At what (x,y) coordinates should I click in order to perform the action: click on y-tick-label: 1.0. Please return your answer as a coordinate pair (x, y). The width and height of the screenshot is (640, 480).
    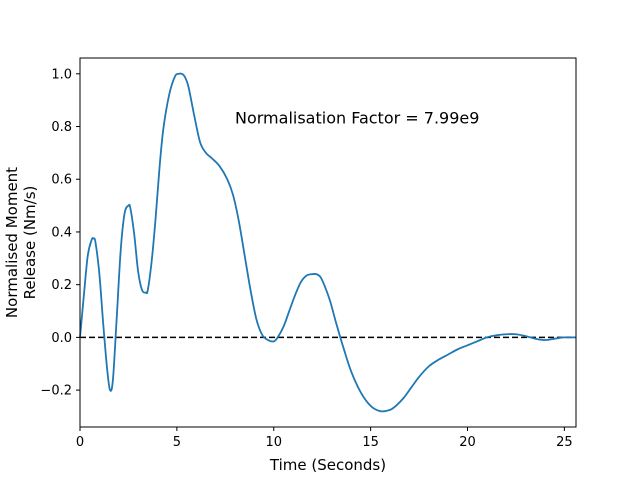
    Looking at the image, I should click on (61, 74).